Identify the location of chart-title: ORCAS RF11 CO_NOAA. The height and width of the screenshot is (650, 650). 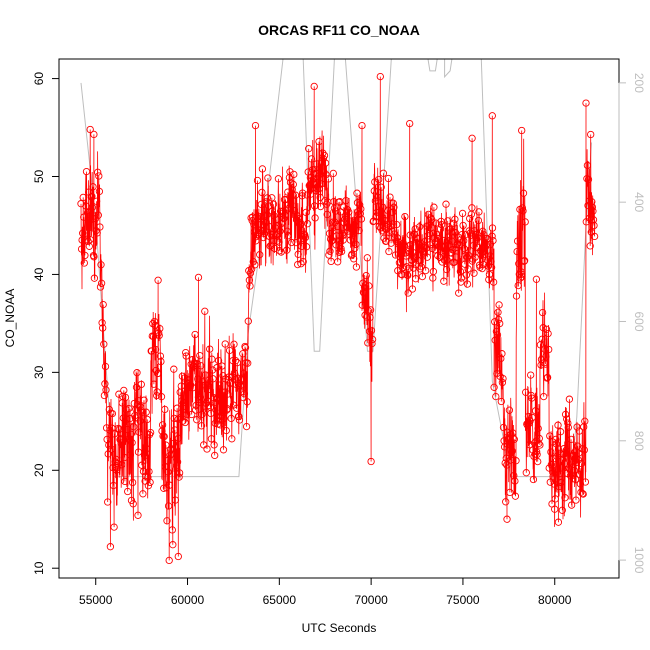
(339, 30).